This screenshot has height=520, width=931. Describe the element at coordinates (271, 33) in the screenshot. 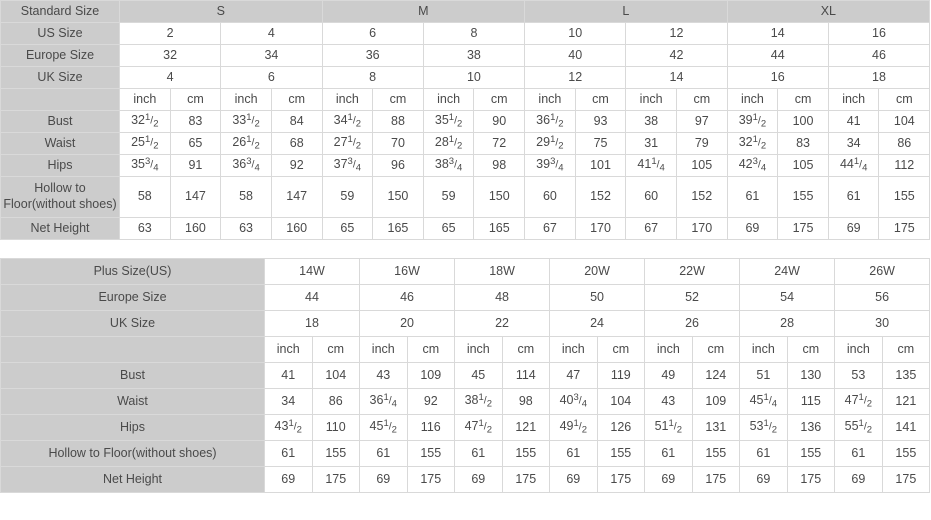

I see `size-value: 4` at that location.